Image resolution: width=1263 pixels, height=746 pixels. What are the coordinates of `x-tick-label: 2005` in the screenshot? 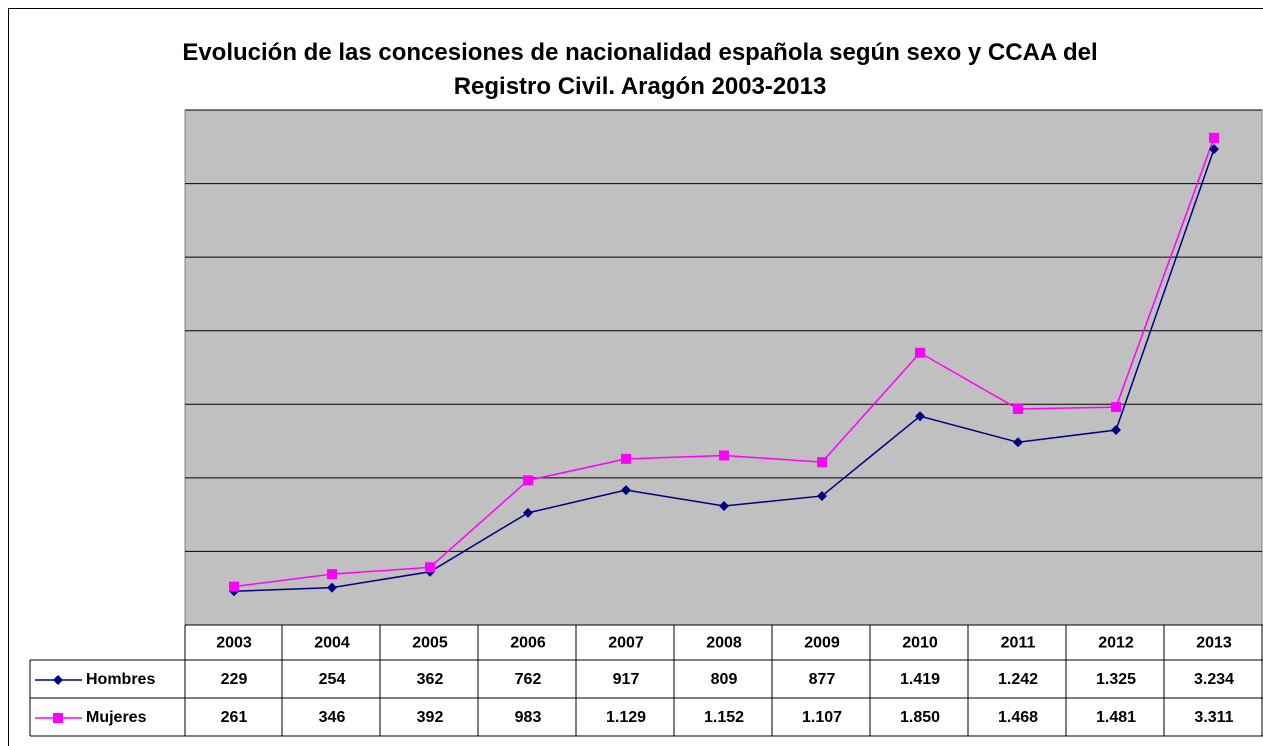 It's located at (430, 643).